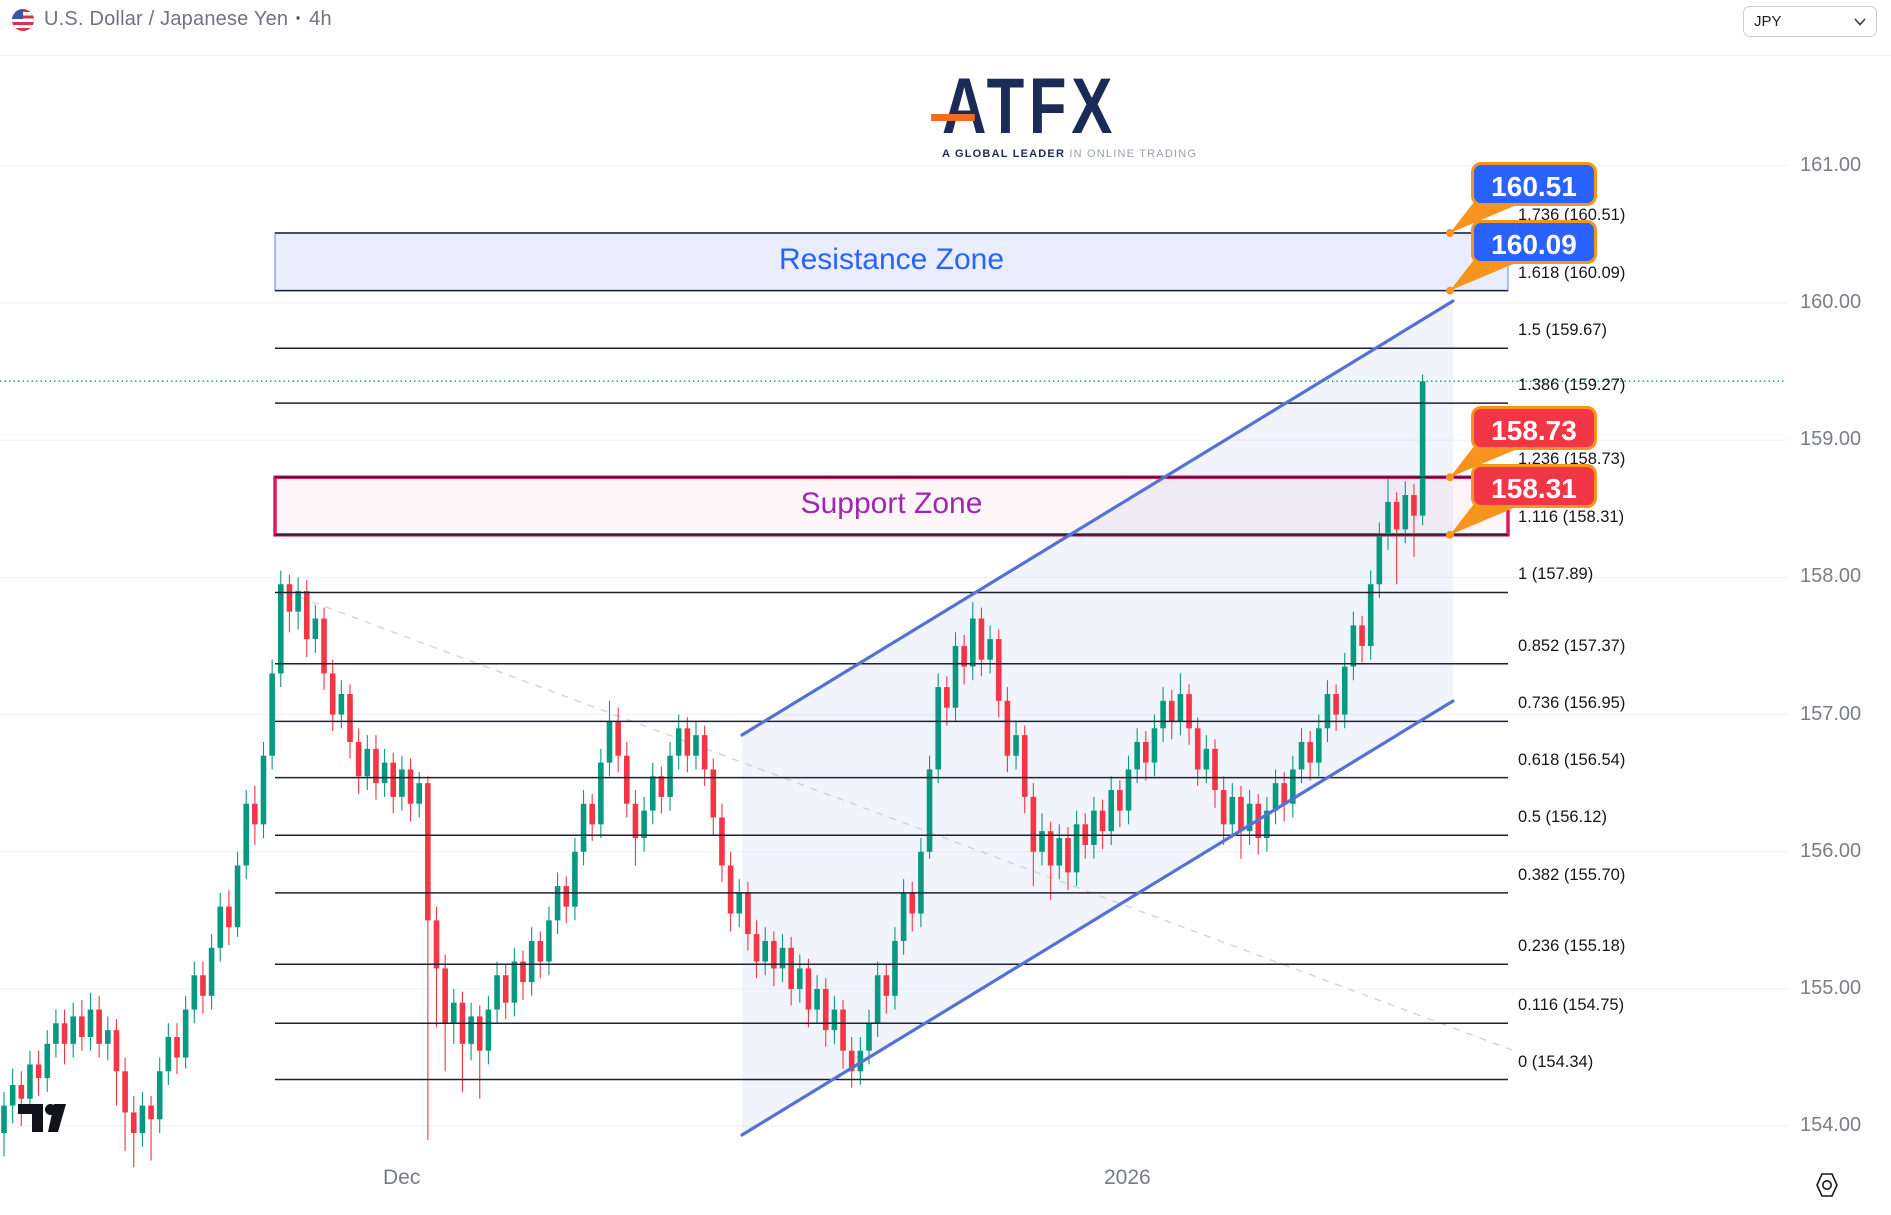 This screenshot has width=1891, height=1215. Describe the element at coordinates (1572, 759) in the screenshot. I see `fib-level-label: 0.618 (156.54)` at that location.